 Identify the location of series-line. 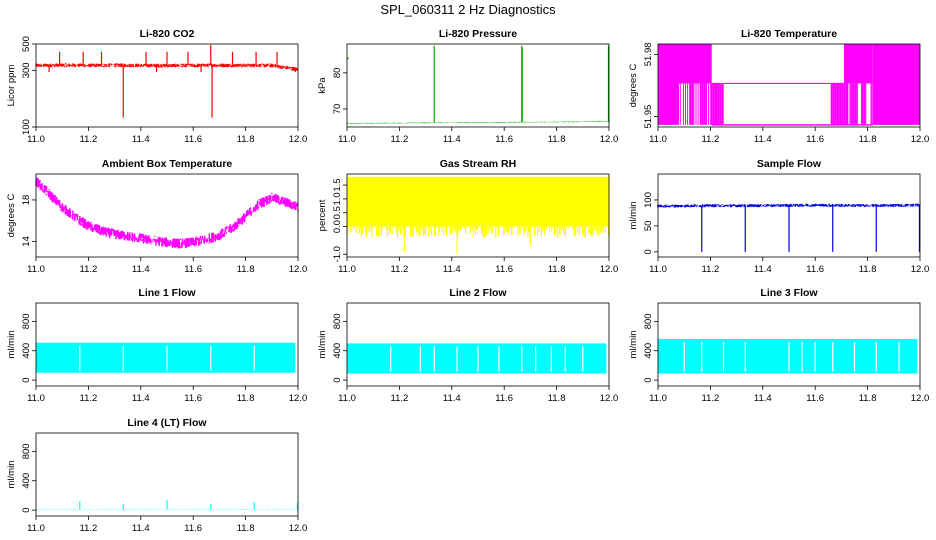
(167, 213).